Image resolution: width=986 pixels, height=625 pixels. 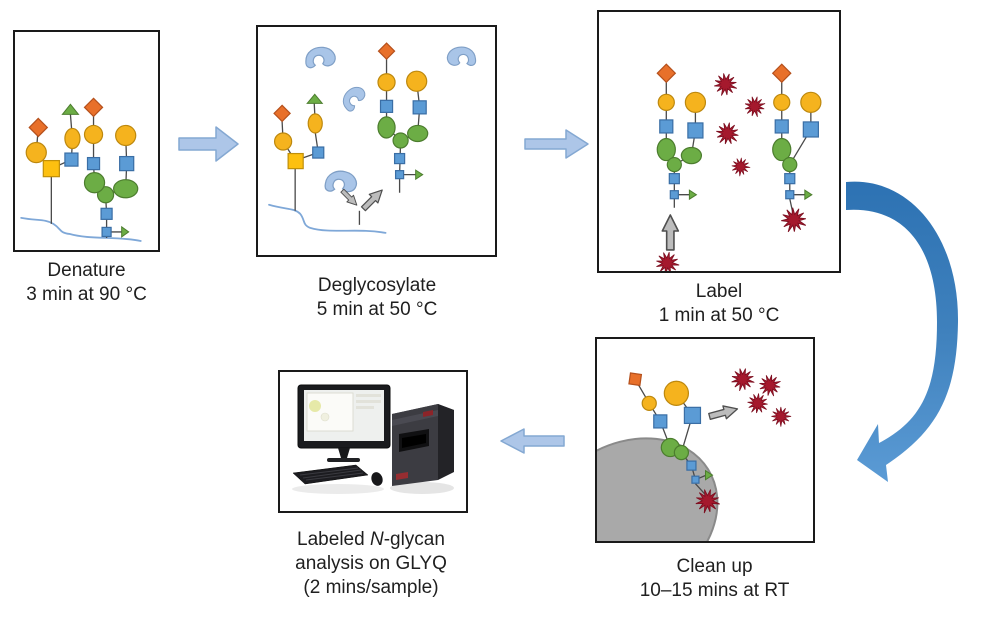 I want to click on glycoprotein, so click(x=299, y=152).